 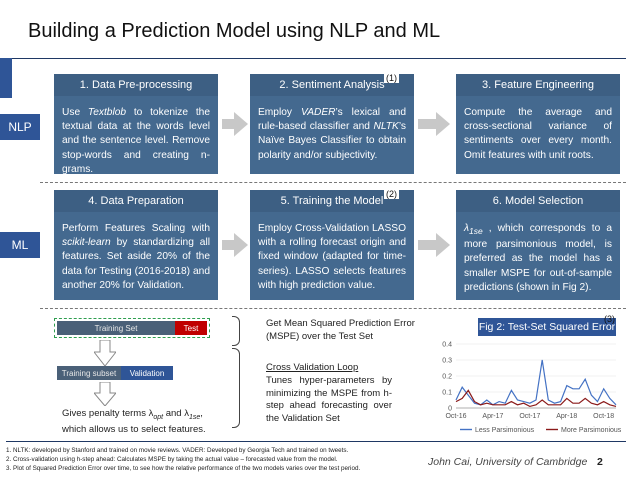 I want to click on footnote-ref: (3), so click(x=609, y=319).